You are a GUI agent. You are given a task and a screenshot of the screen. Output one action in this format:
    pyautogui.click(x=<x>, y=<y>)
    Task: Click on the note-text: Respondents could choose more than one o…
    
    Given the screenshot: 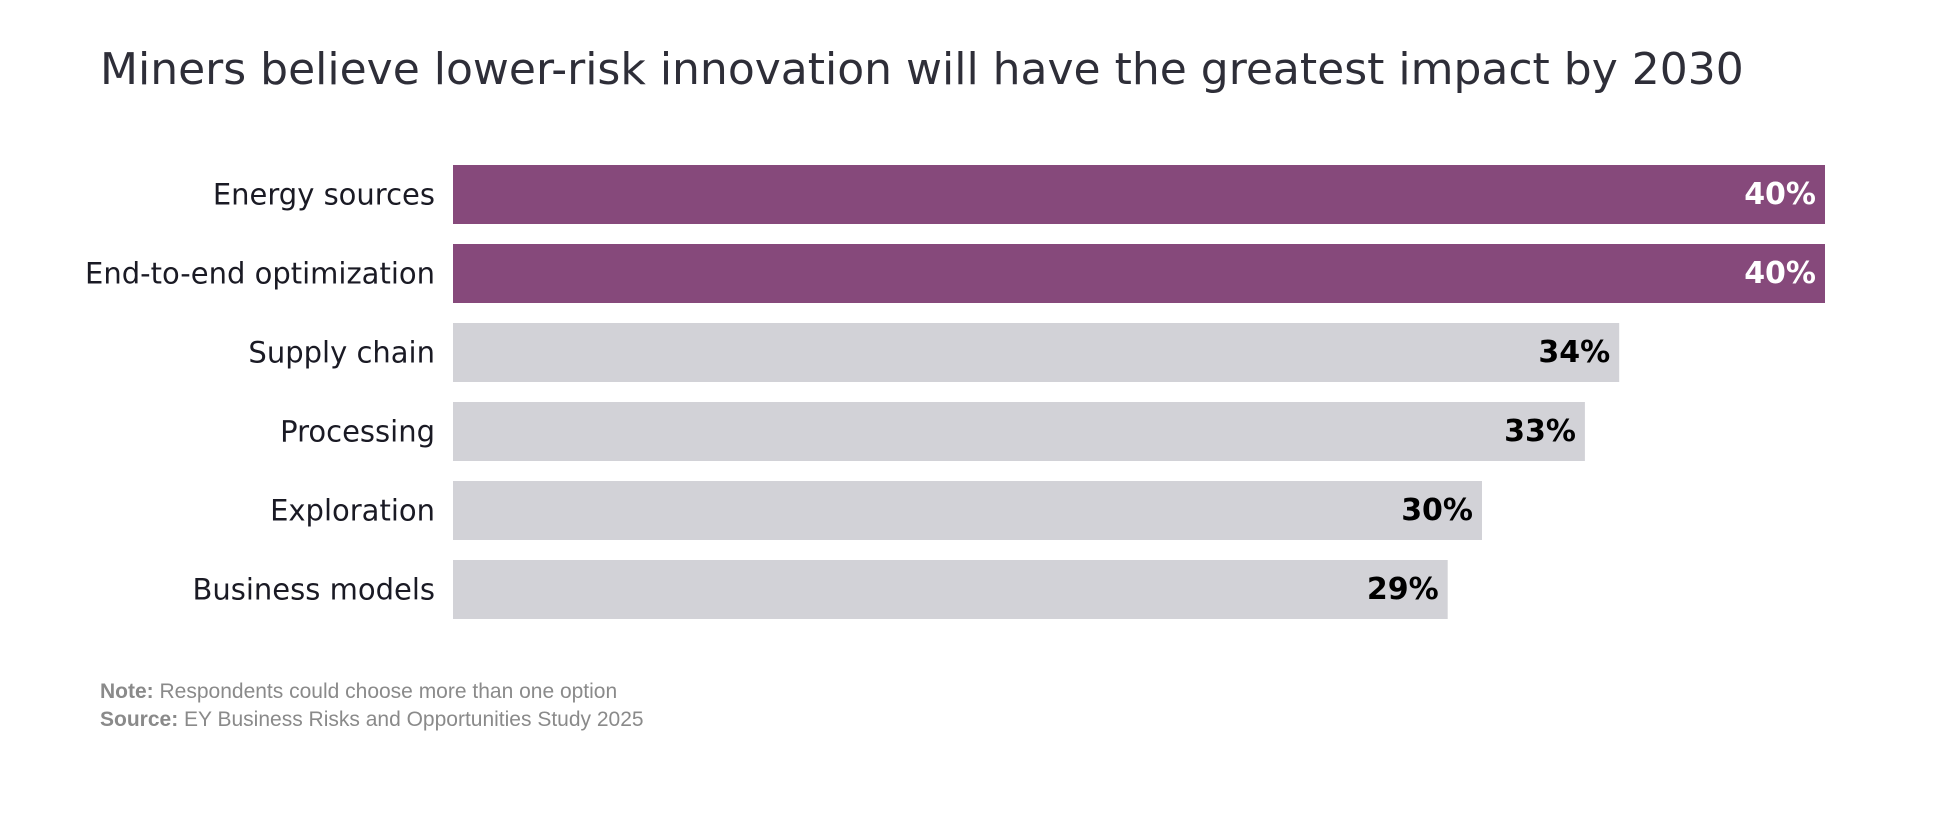 What is the action you would take?
    pyautogui.click(x=388, y=691)
    